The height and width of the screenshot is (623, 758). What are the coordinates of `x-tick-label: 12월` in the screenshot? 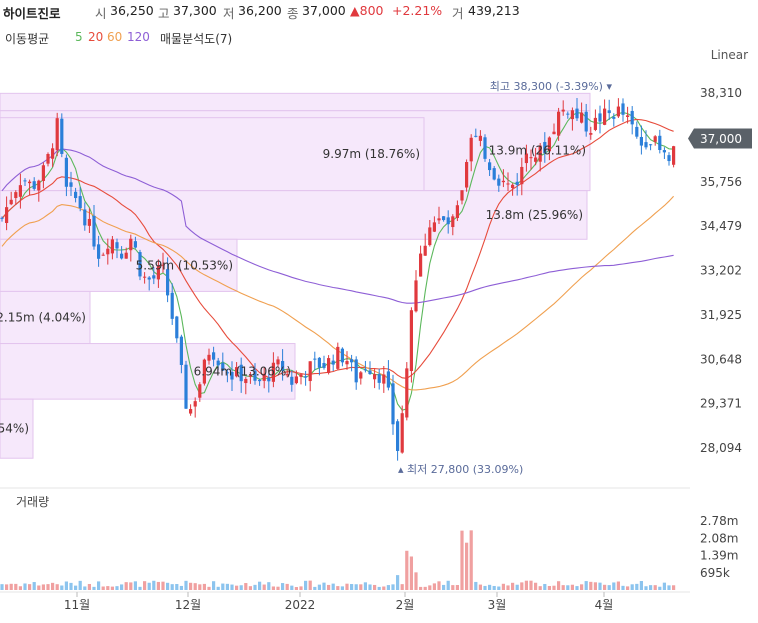 It's located at (188, 605).